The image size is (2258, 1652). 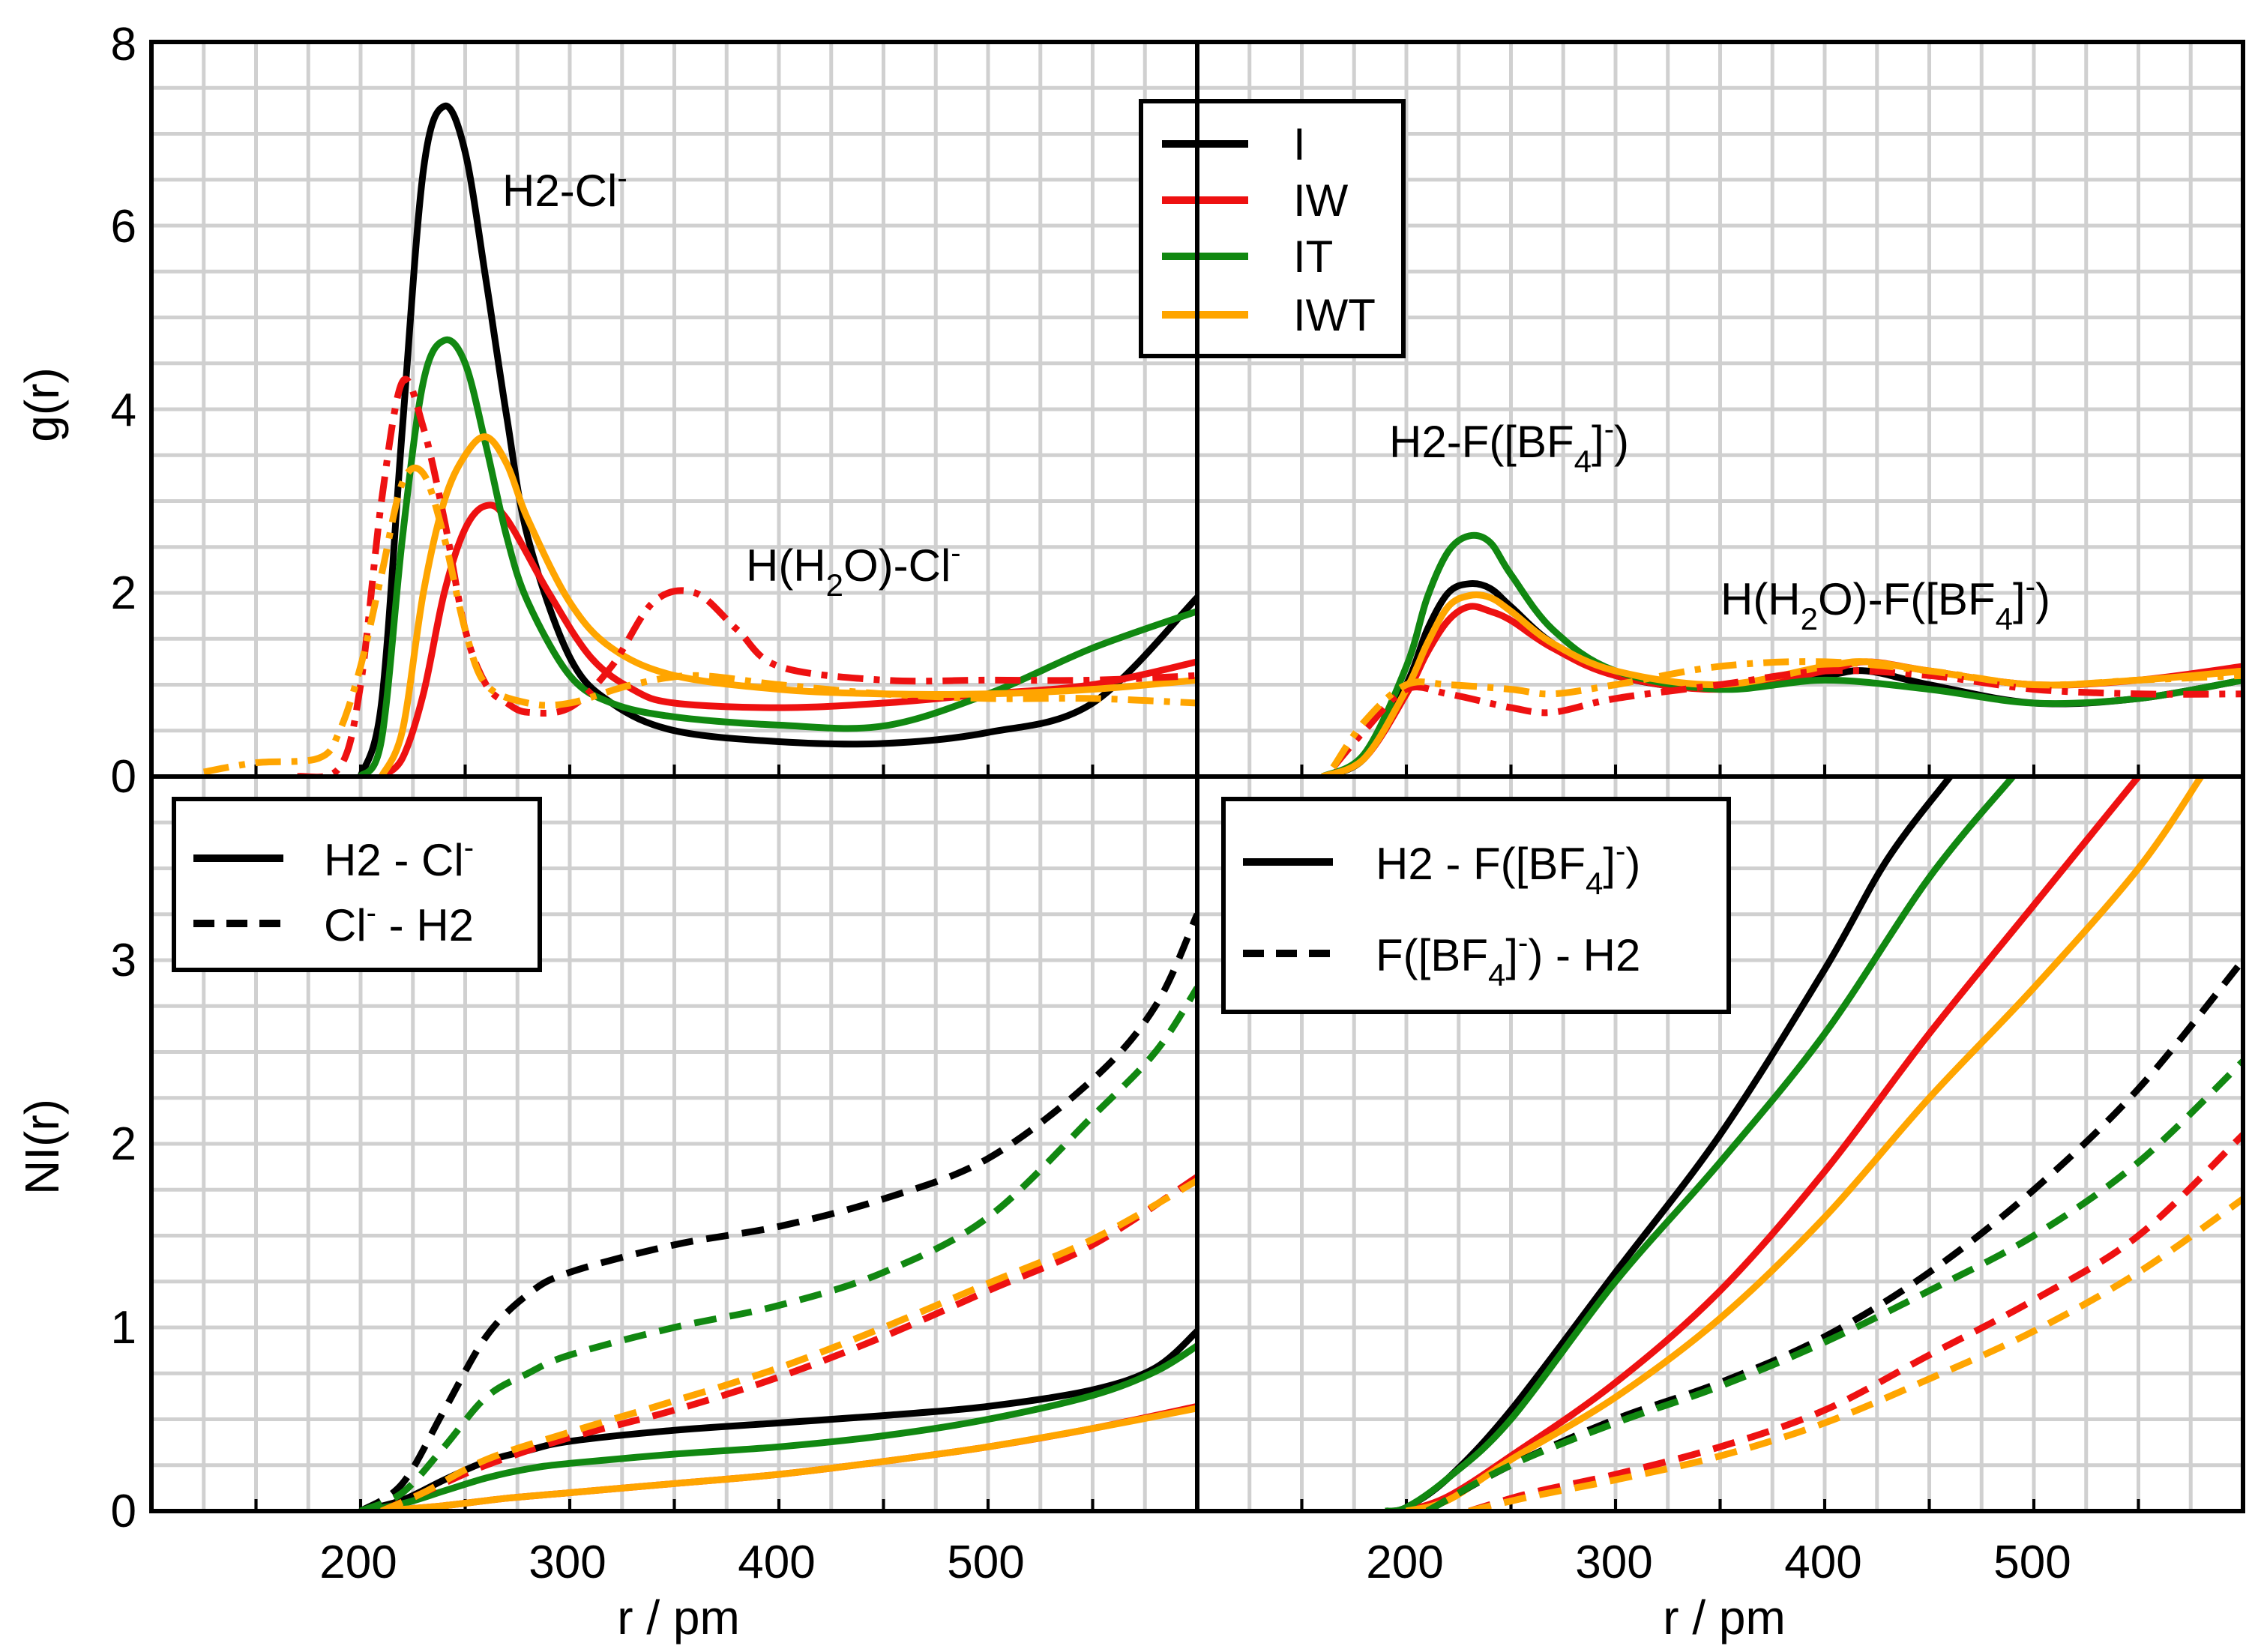 What do you see at coordinates (1404, 1562) in the screenshot?
I see `x-tick-right-200: 200` at bounding box center [1404, 1562].